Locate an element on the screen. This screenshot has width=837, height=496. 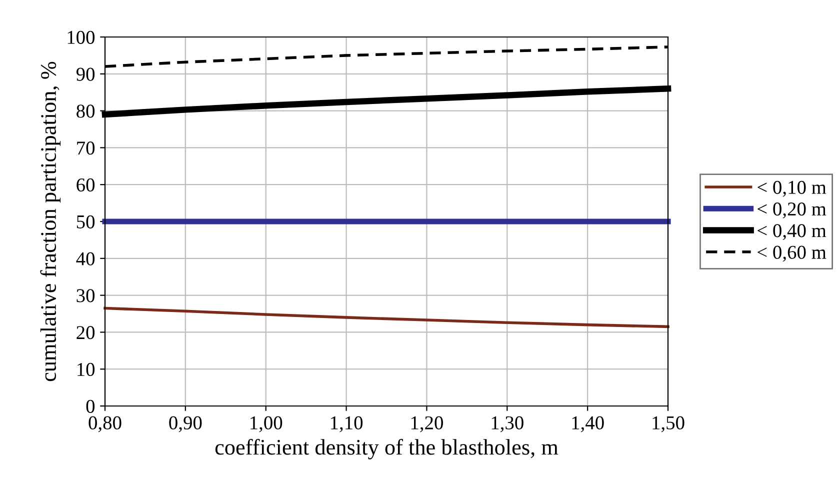
y-axis-title: cumulative fraction participation, % is located at coordinates (50, 222).